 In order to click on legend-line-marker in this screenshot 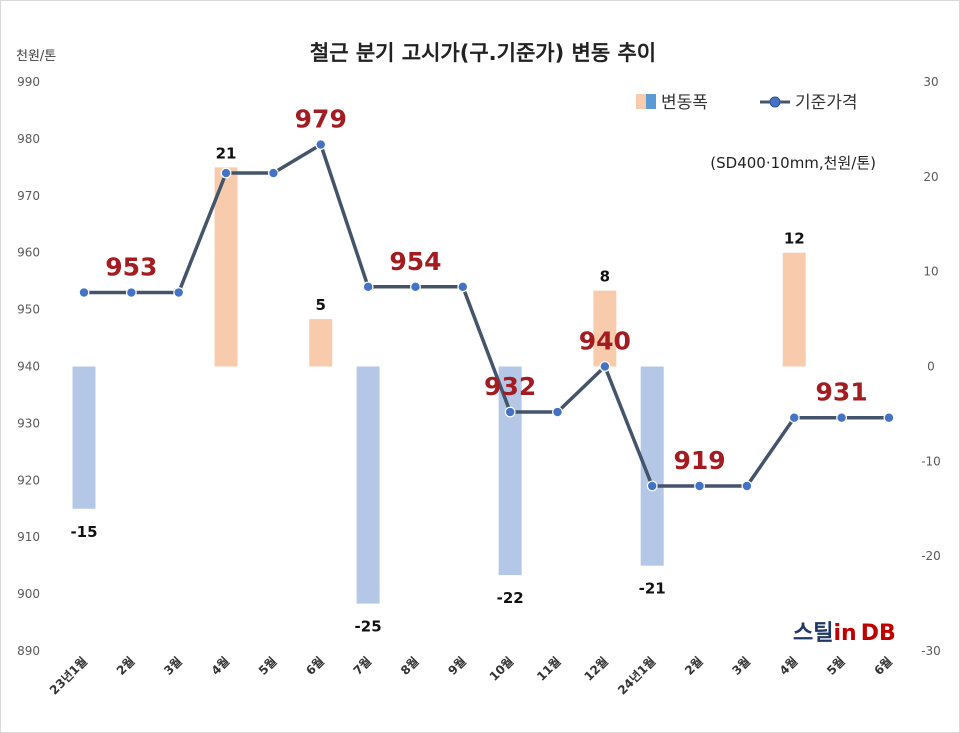, I will do `click(775, 102)`.